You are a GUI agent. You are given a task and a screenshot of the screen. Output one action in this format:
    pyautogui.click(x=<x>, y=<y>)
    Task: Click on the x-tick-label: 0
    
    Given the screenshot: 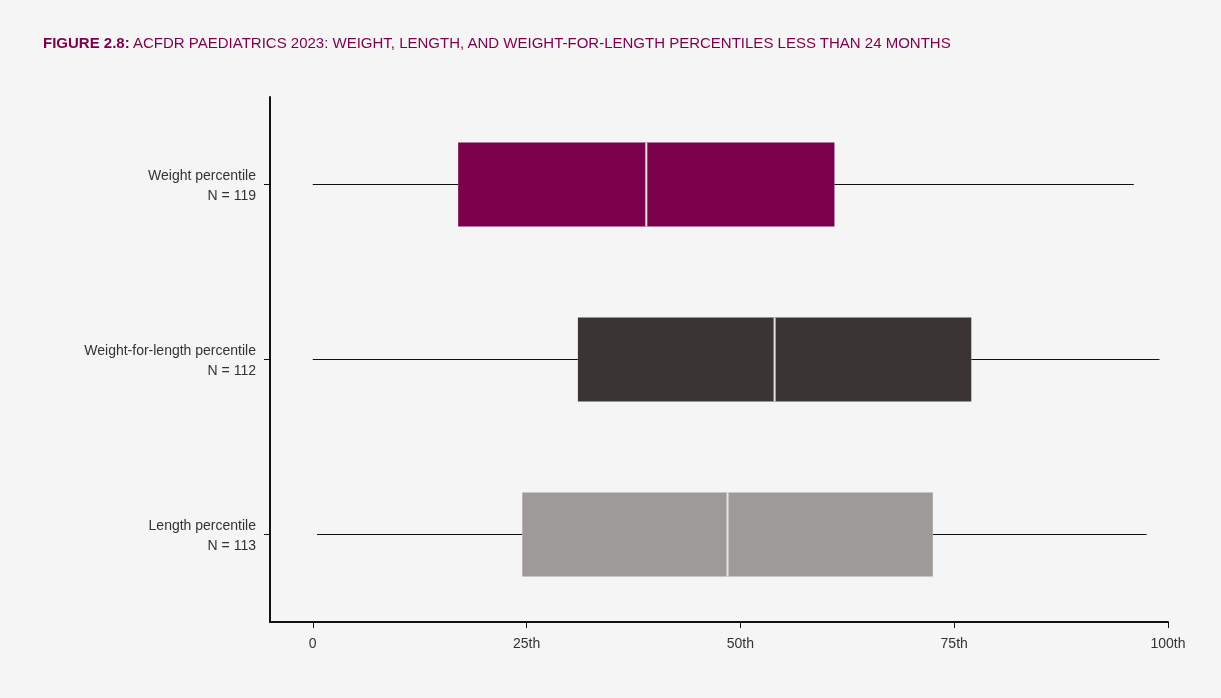 What is the action you would take?
    pyautogui.click(x=312, y=643)
    